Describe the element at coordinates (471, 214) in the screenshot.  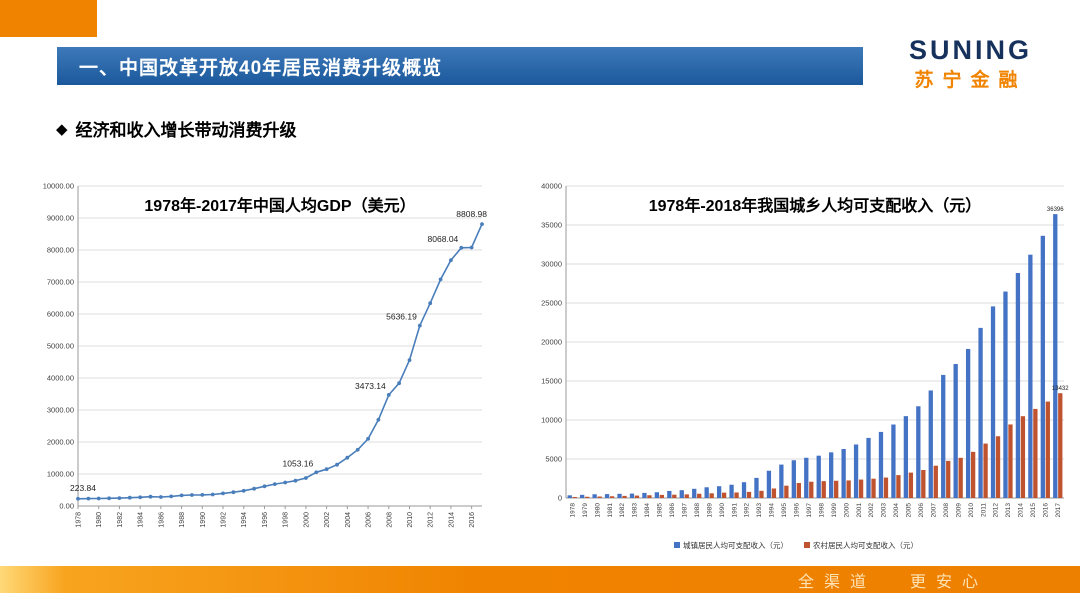
I see `svg-text: 8808.98` at that location.